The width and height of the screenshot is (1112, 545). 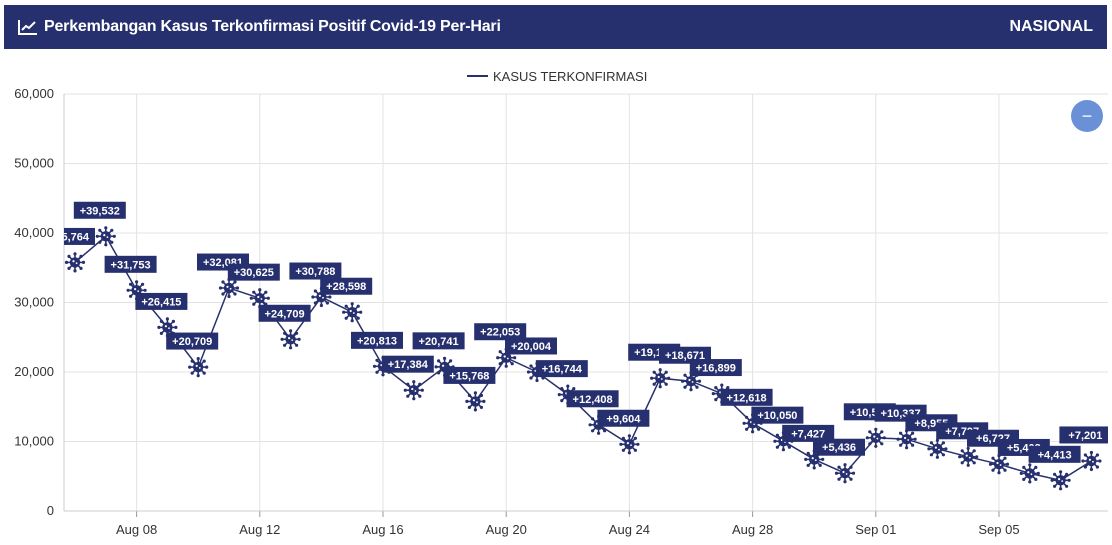 What do you see at coordinates (27, 27) in the screenshot?
I see `line-chart-icon` at bounding box center [27, 27].